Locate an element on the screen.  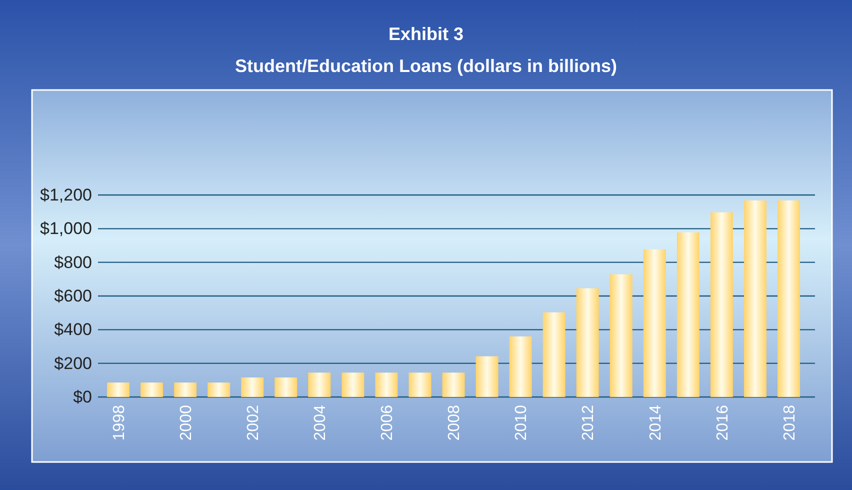
x-tick-label: 2010 is located at coordinates (521, 422).